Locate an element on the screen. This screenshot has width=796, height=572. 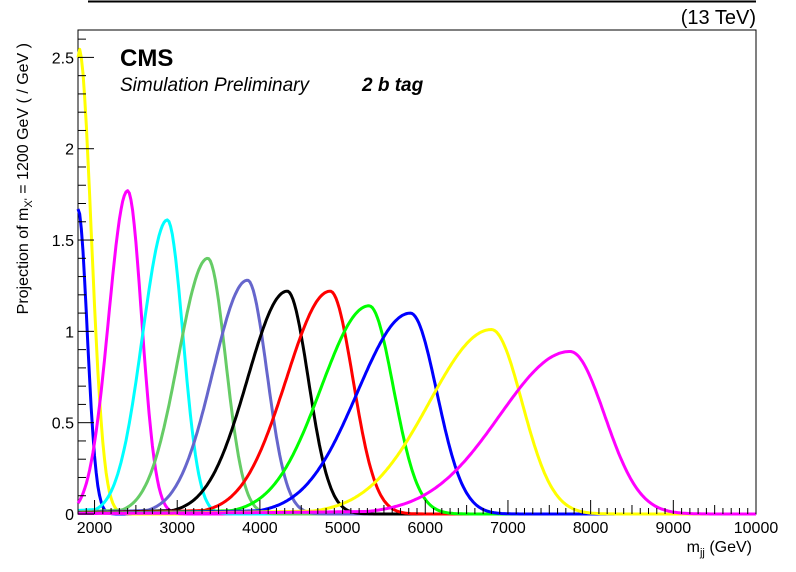
x-axis-title: mjj (GeV) is located at coordinates (719, 549).